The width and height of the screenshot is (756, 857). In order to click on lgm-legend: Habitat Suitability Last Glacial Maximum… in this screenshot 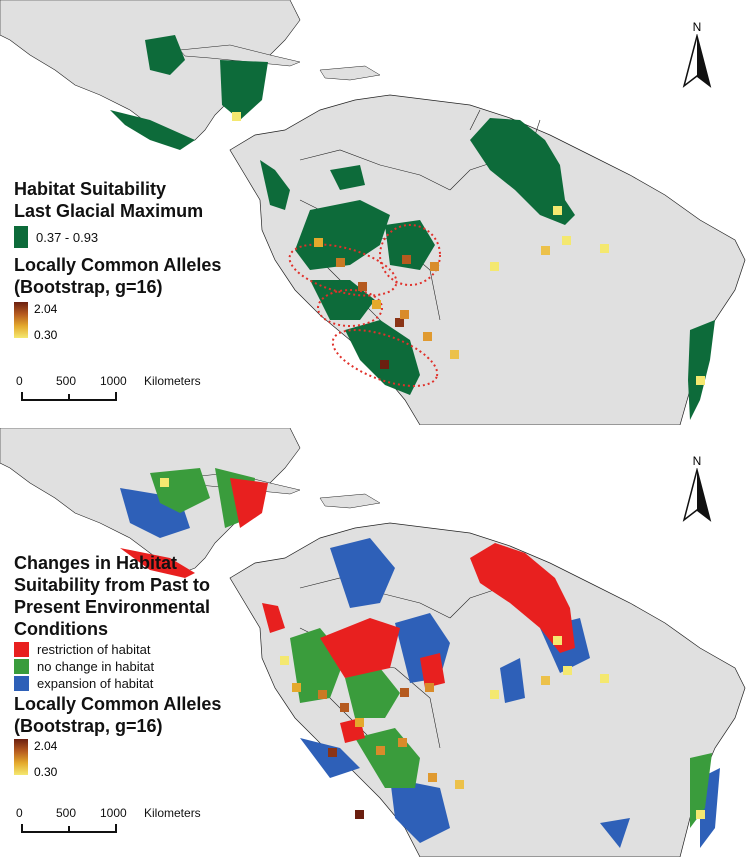, I will do `click(117, 260)`.